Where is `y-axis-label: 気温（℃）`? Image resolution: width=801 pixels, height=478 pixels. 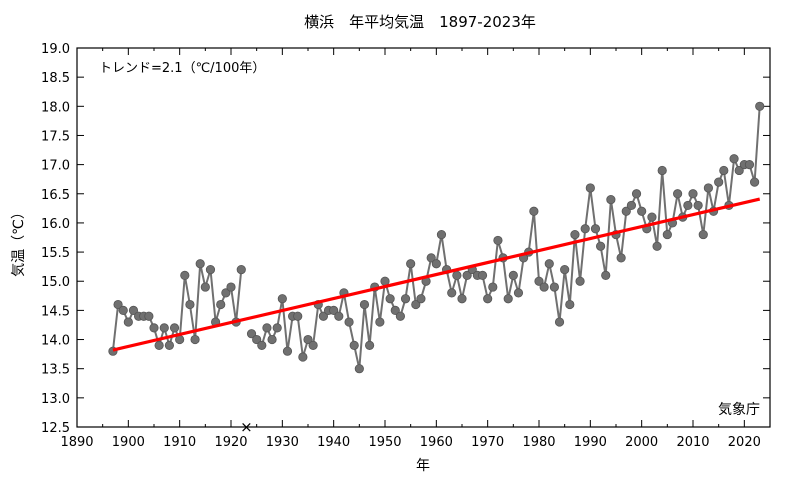
y-axis-label: 気温（℃） is located at coordinates (19, 241).